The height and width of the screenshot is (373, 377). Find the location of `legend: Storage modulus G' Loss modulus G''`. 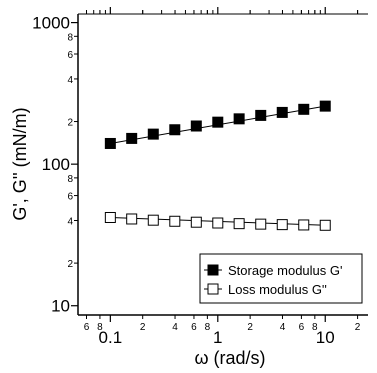

legend: Storage modulus G' Loss modulus G'' is located at coordinates (281, 278).